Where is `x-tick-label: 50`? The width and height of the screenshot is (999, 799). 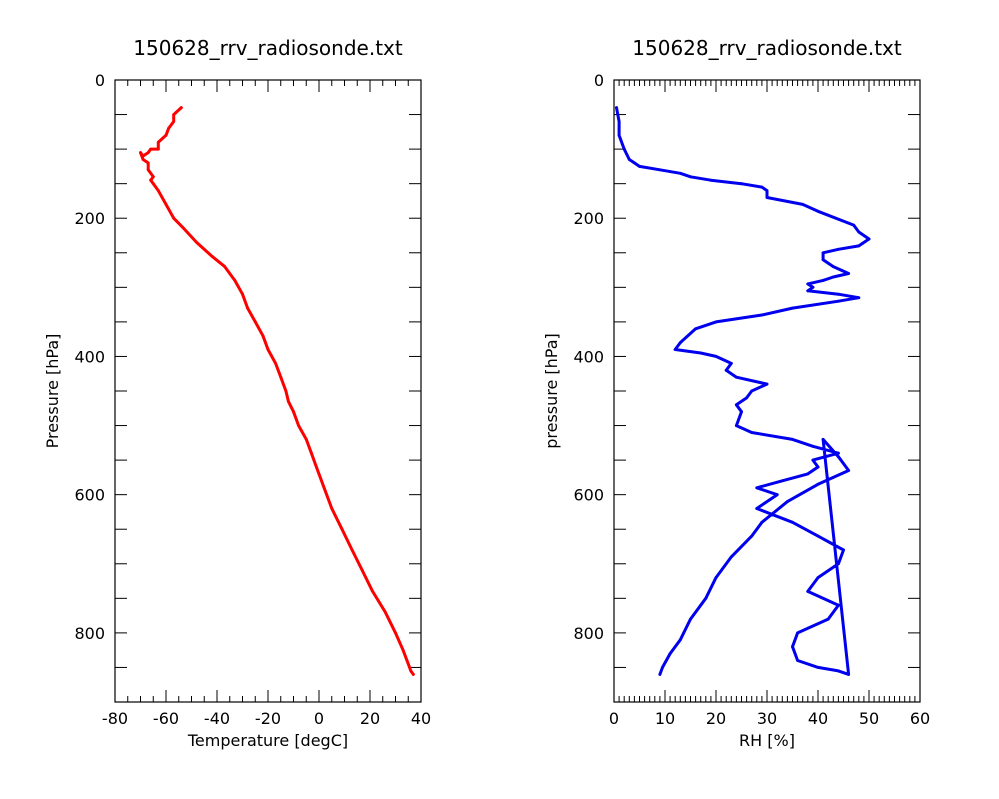
x-tick-label: 50 is located at coordinates (869, 718).